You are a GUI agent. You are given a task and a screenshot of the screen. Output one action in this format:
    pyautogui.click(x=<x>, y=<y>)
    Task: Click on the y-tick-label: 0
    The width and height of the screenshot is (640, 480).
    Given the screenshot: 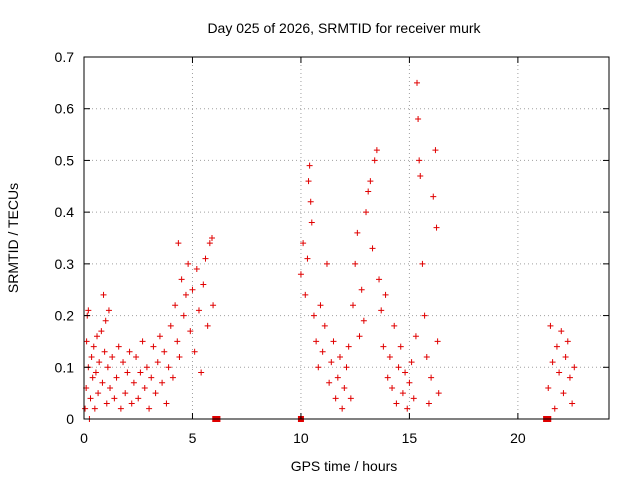 What is the action you would take?
    pyautogui.click(x=70, y=419)
    